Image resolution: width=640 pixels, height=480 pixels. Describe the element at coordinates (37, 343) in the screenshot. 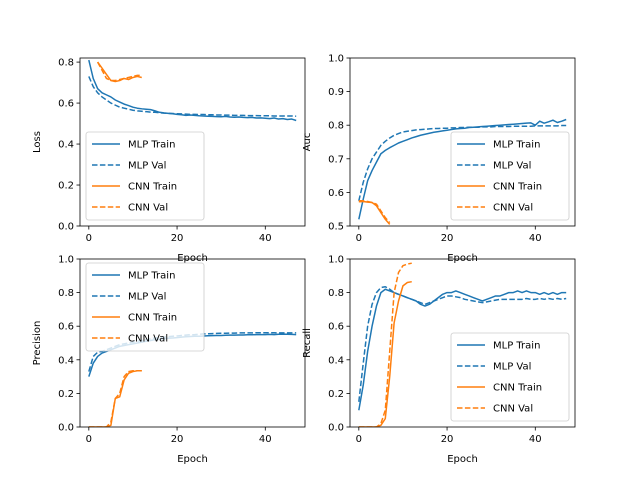

I see `y-axis-label: Precision` at that location.